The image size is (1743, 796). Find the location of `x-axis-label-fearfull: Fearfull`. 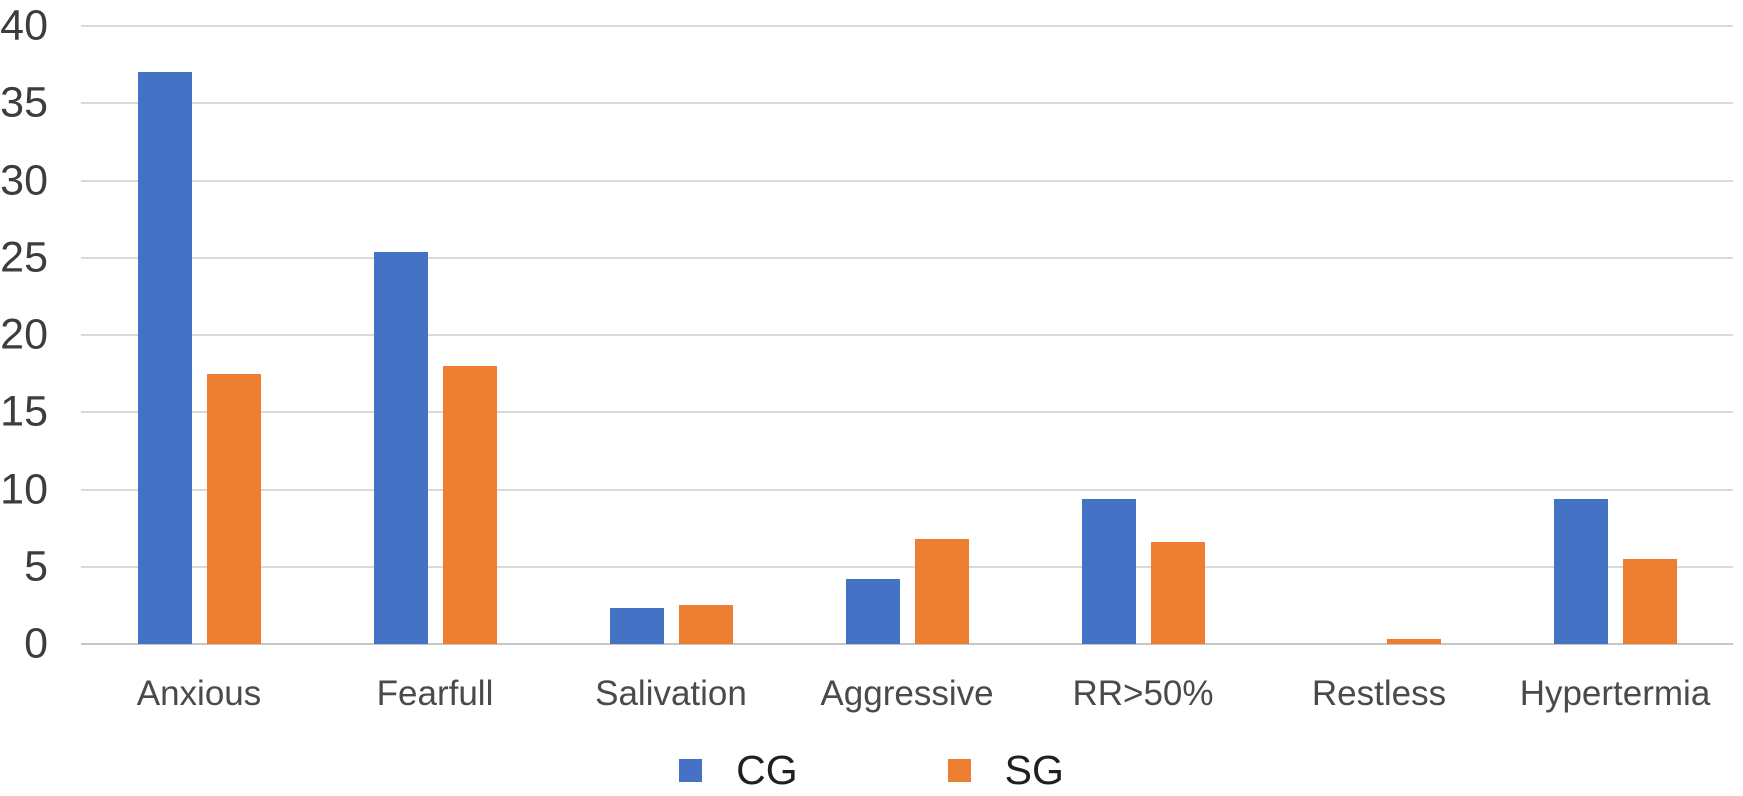

x-axis-label-fearfull: Fearfull is located at coordinates (435, 693).